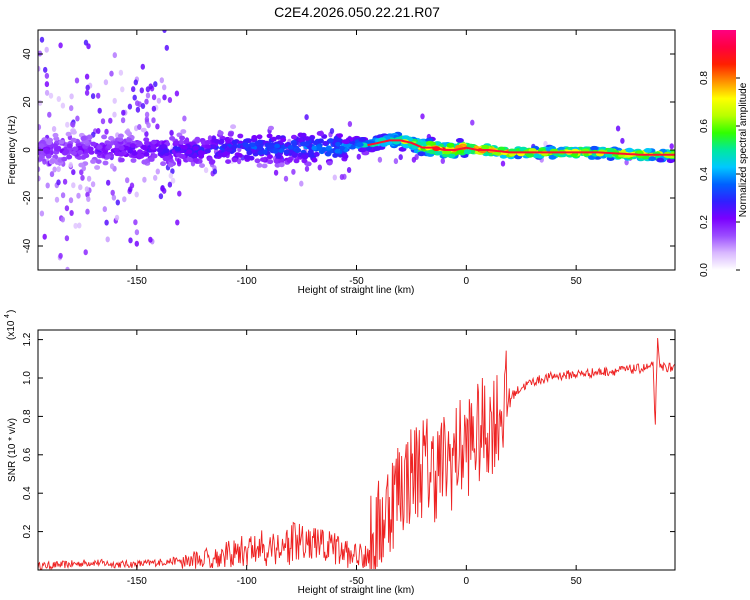 Image resolution: width=750 pixels, height=600 pixels. I want to click on spectrogram-ridge, so click(521, 147).